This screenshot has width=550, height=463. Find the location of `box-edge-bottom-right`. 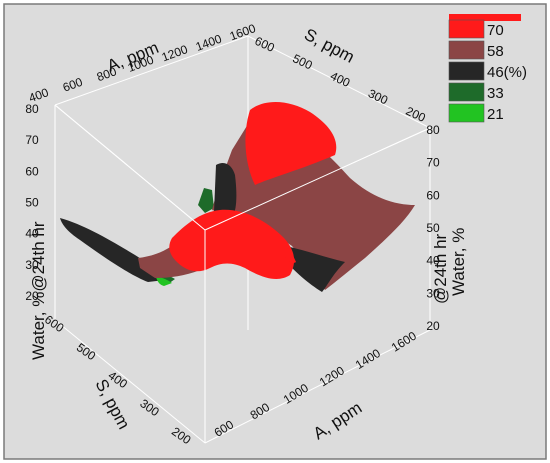

box-edge-bottom-right is located at coordinates (317, 386).